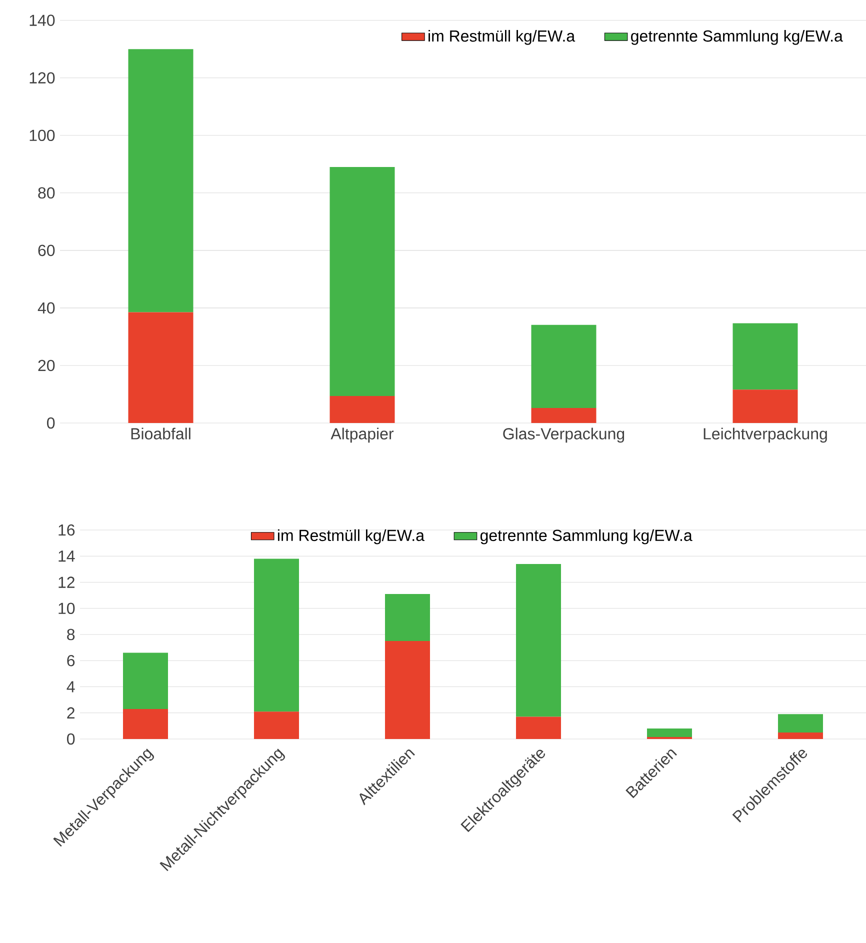 Image resolution: width=866 pixels, height=943 pixels. I want to click on y-tick-label: 2, so click(70, 712).